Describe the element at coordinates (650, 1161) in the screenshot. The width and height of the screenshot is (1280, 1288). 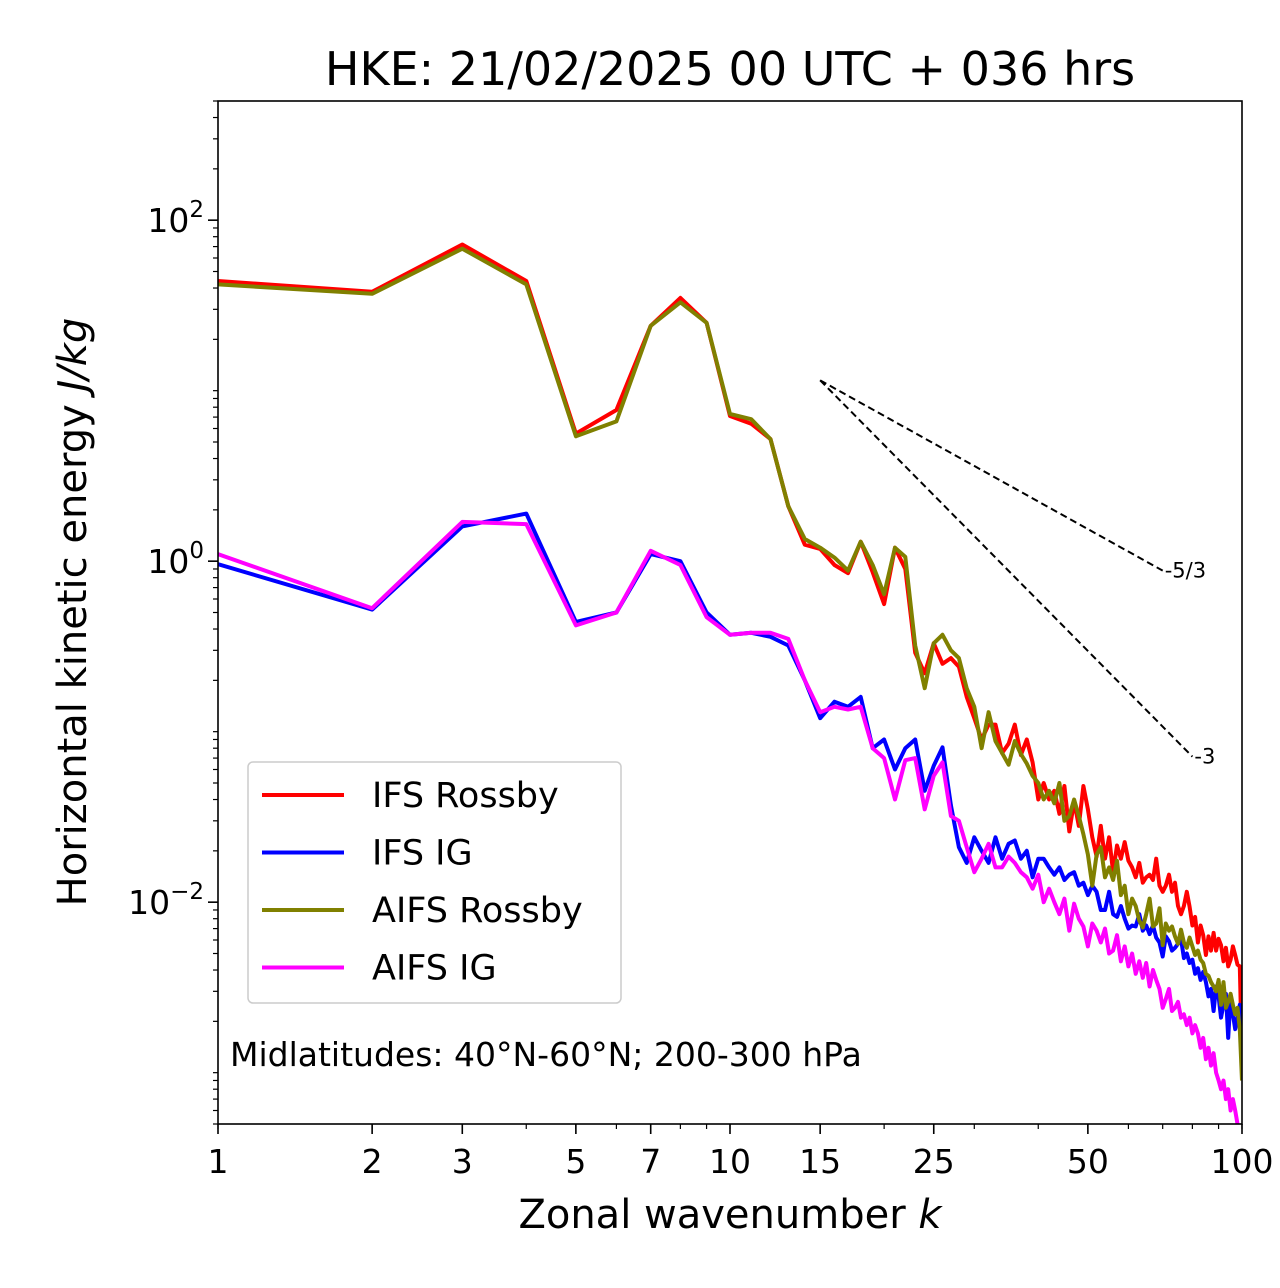
I see `x-tick-label: 7` at that location.